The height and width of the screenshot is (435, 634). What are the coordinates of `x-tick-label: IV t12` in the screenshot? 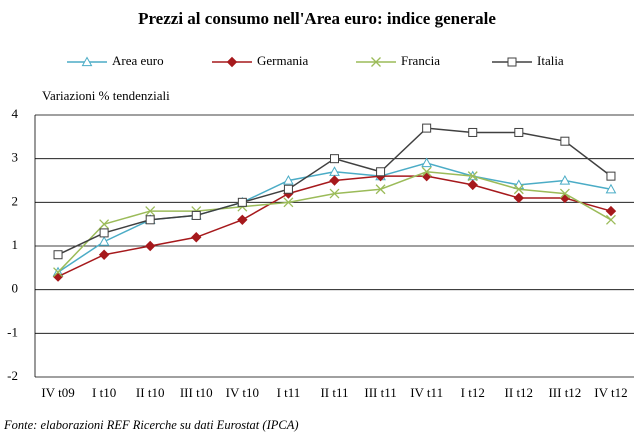 It's located at (610, 392).